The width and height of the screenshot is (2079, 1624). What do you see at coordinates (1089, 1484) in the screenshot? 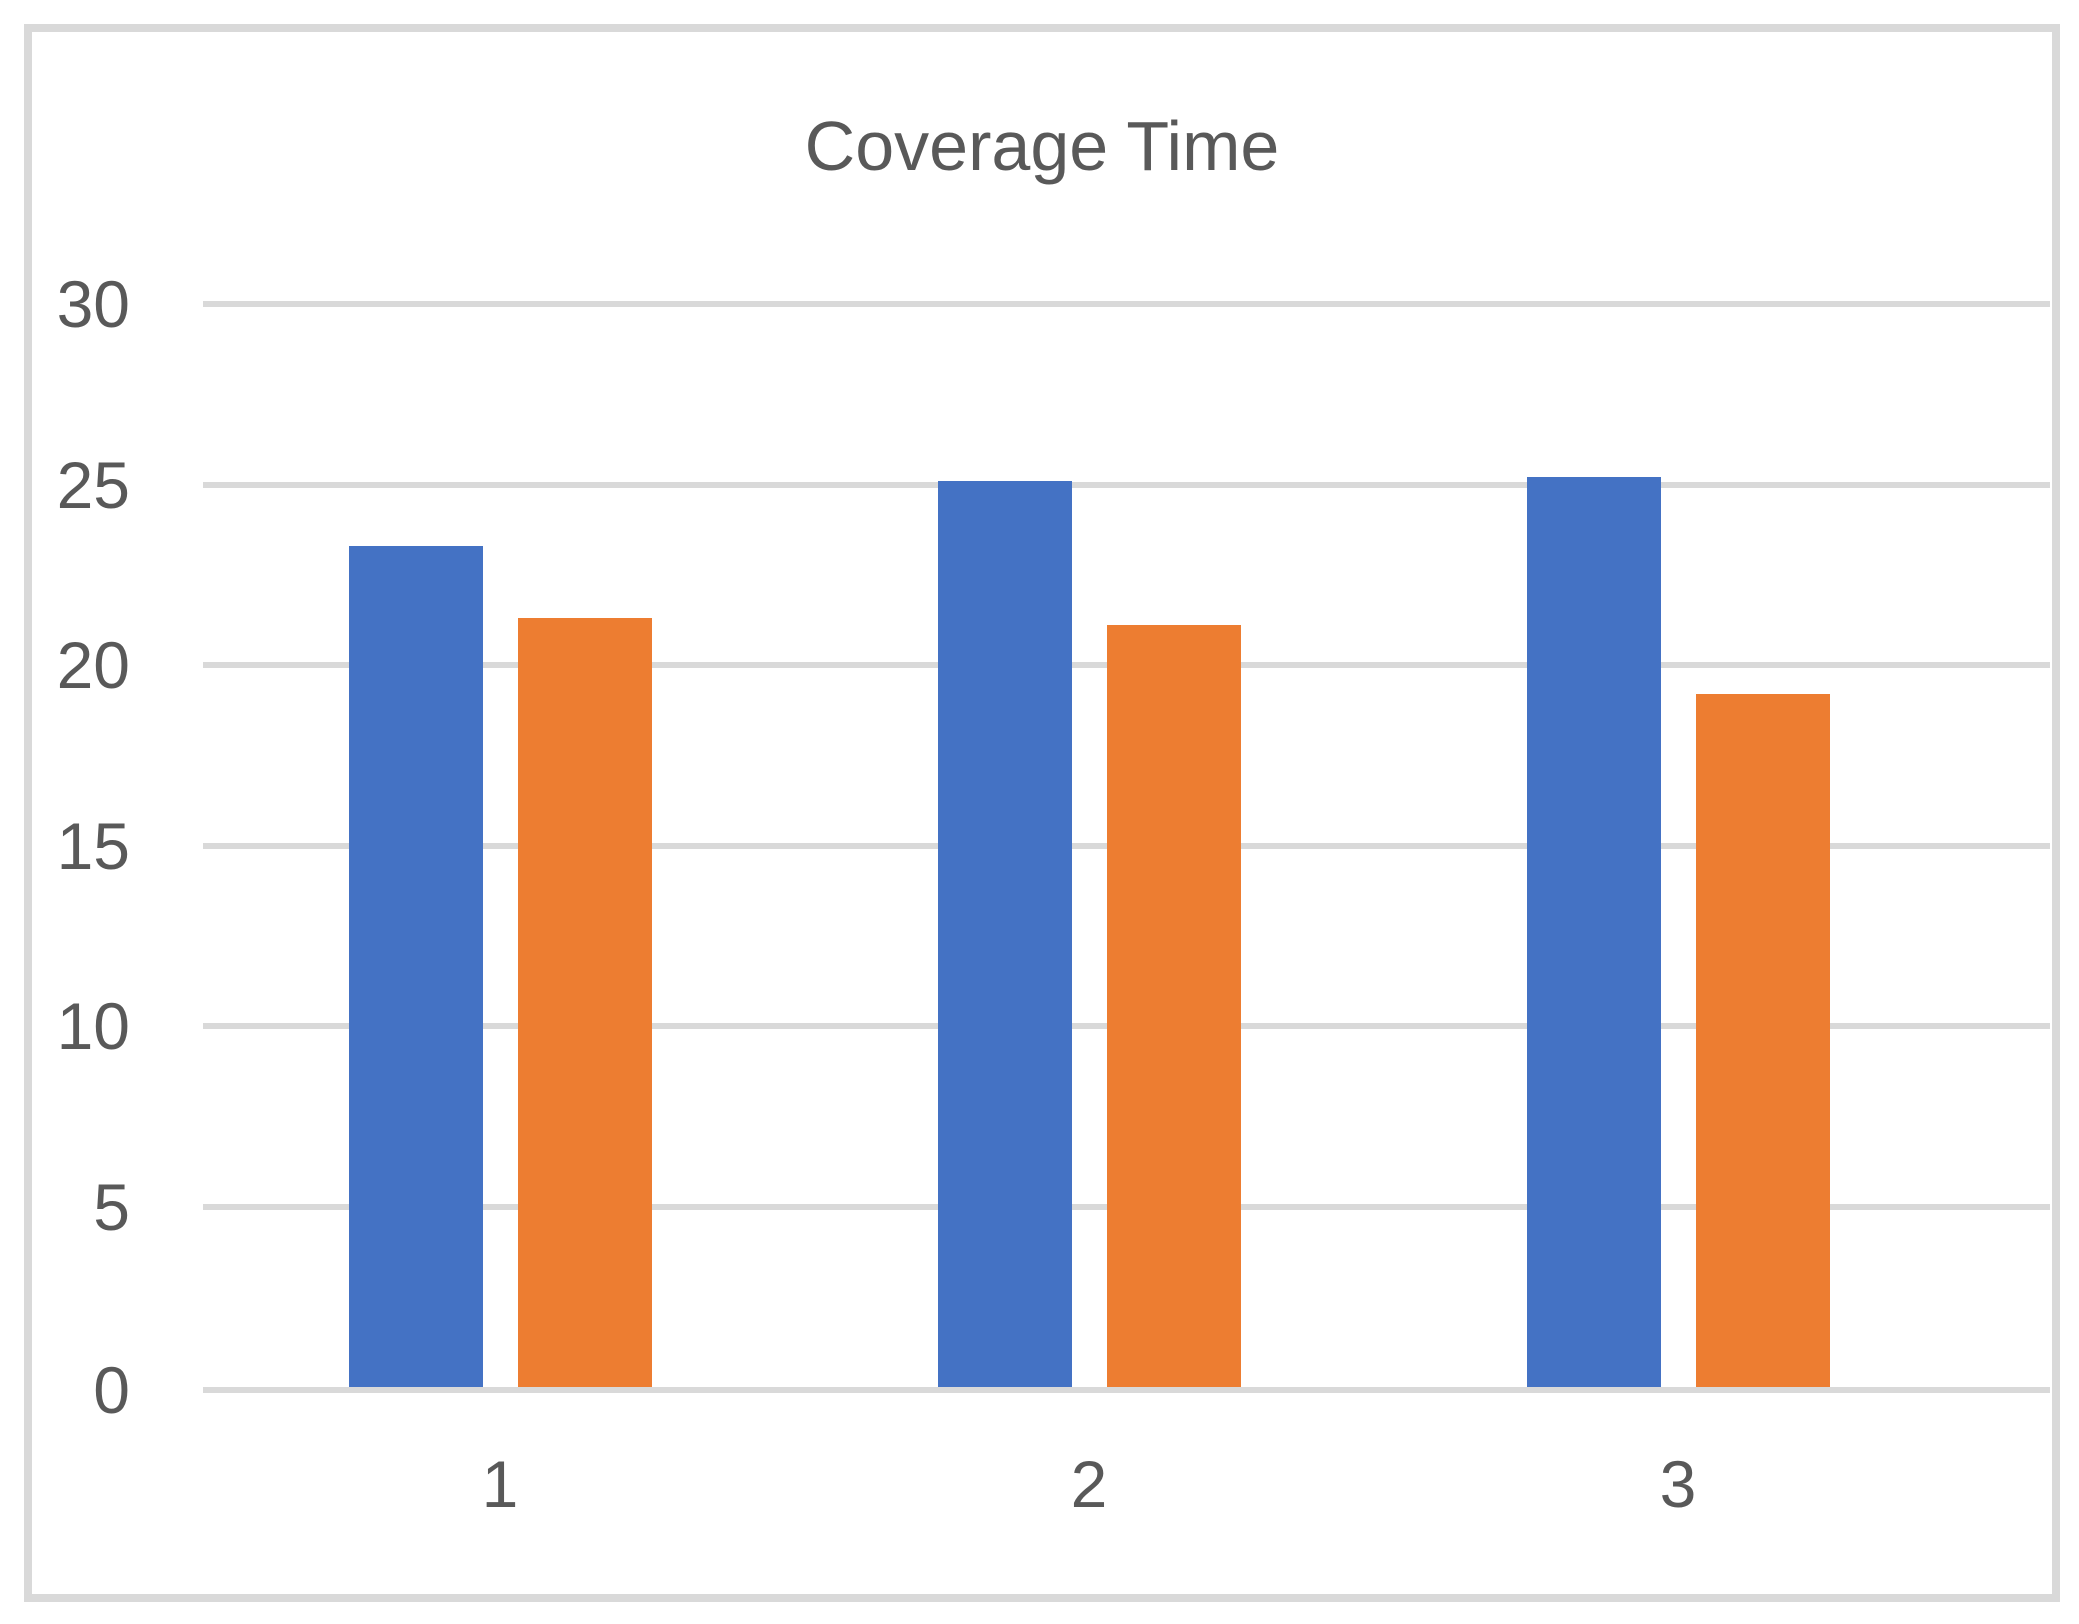
I see `x-axis-category-label-2: 2` at bounding box center [1089, 1484].